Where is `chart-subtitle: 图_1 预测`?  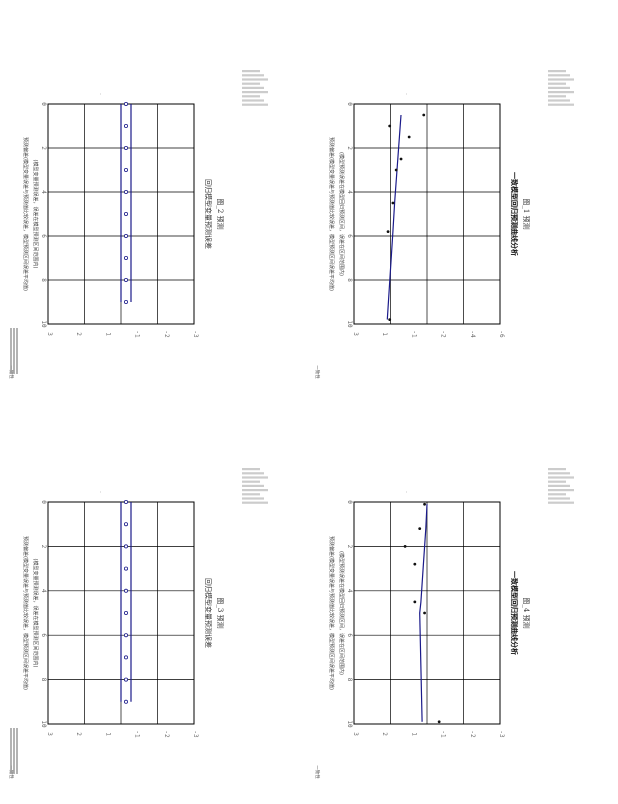
chart-subtitle: 图_1 预测 is located at coordinates (526, 213).